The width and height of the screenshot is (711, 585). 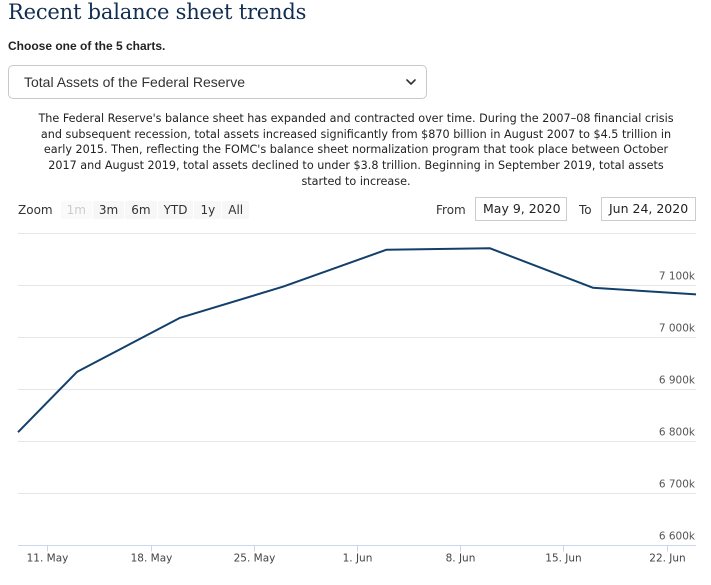 I want to click on zoom-label: Zoom, so click(x=35, y=210).